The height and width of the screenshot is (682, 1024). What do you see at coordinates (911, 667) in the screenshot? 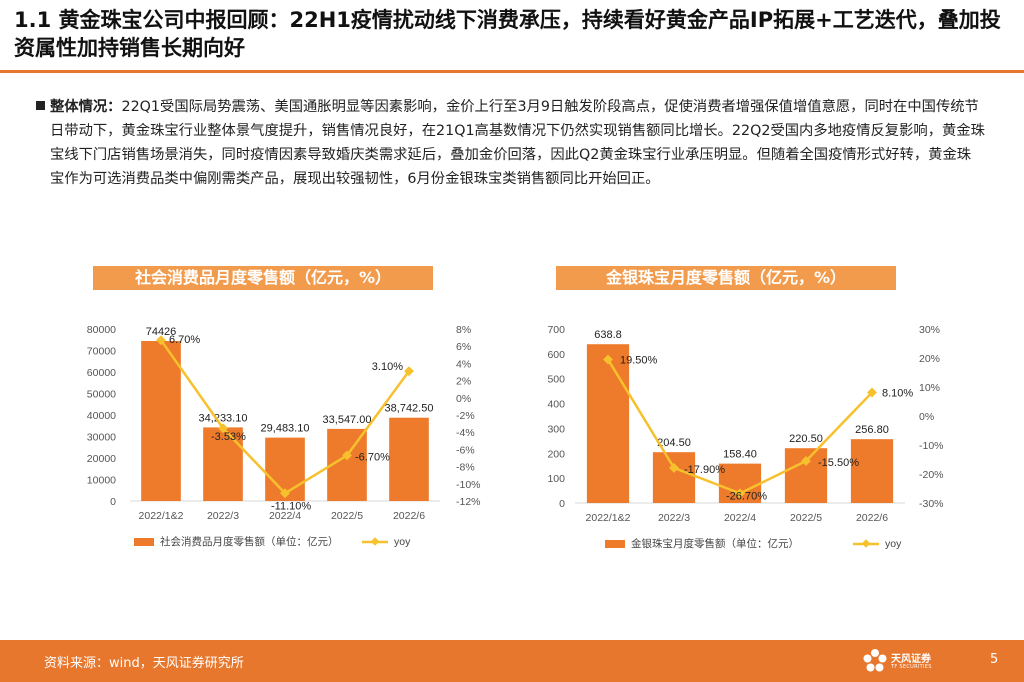
I see `footer-brand-en: TF SECURITIES` at bounding box center [911, 667].